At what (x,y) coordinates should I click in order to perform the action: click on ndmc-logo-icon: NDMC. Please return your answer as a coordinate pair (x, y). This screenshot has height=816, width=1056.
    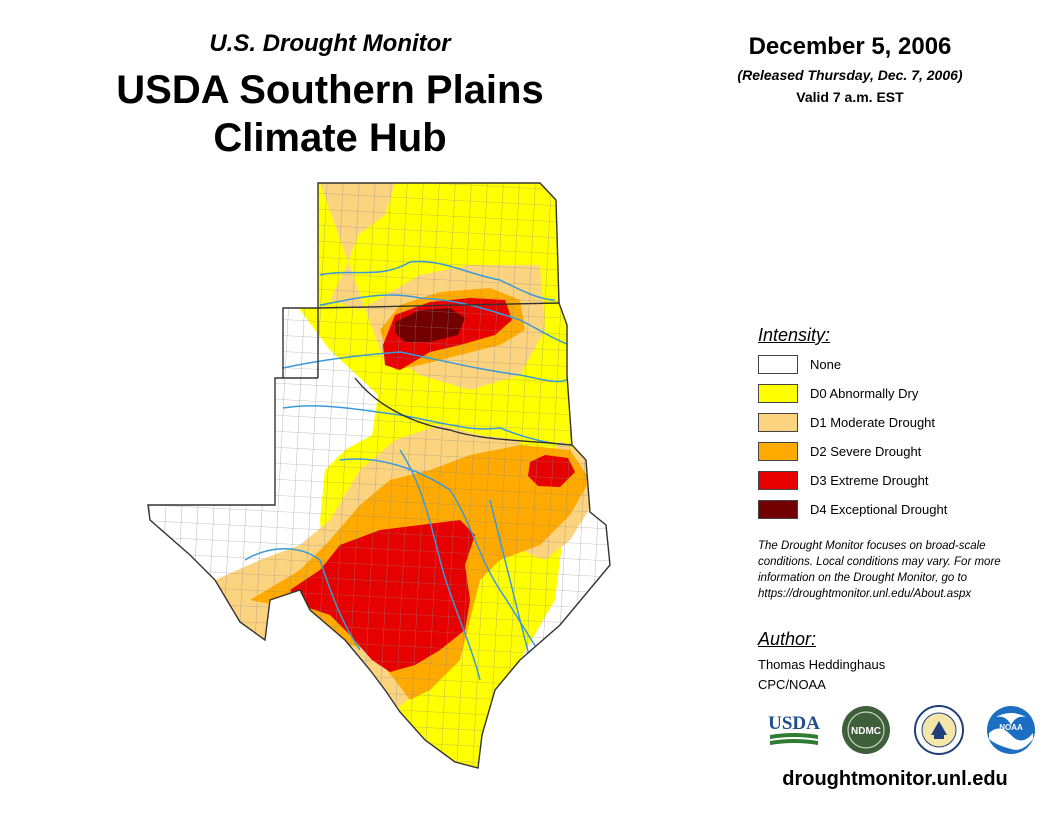
    Looking at the image, I should click on (866, 730).